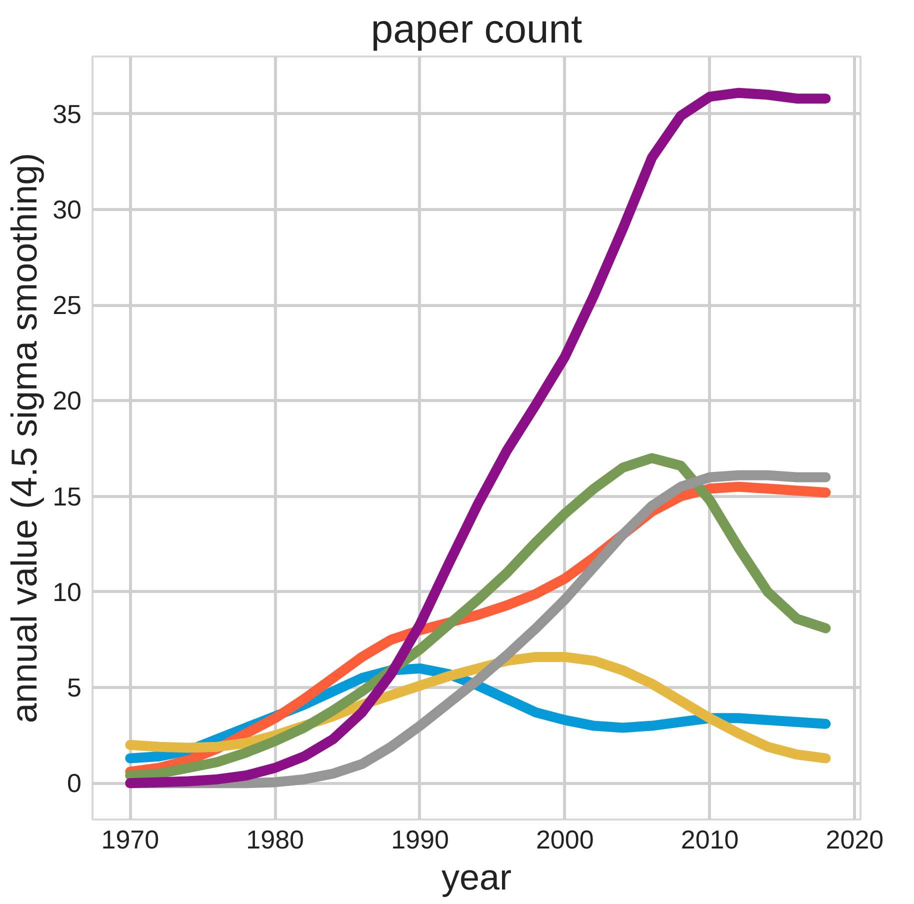 This screenshot has height=904, width=914. What do you see at coordinates (67, 401) in the screenshot?
I see `y-tick-label: 20` at bounding box center [67, 401].